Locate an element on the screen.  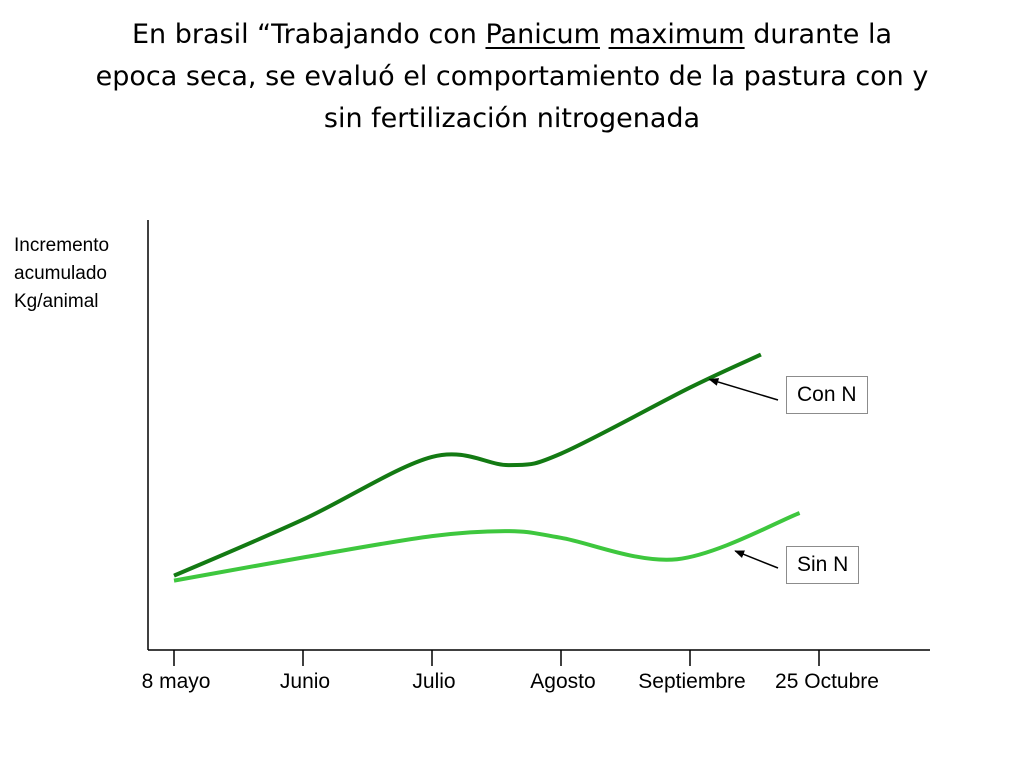
callout-sin-n: Sin N is located at coordinates (823, 565).